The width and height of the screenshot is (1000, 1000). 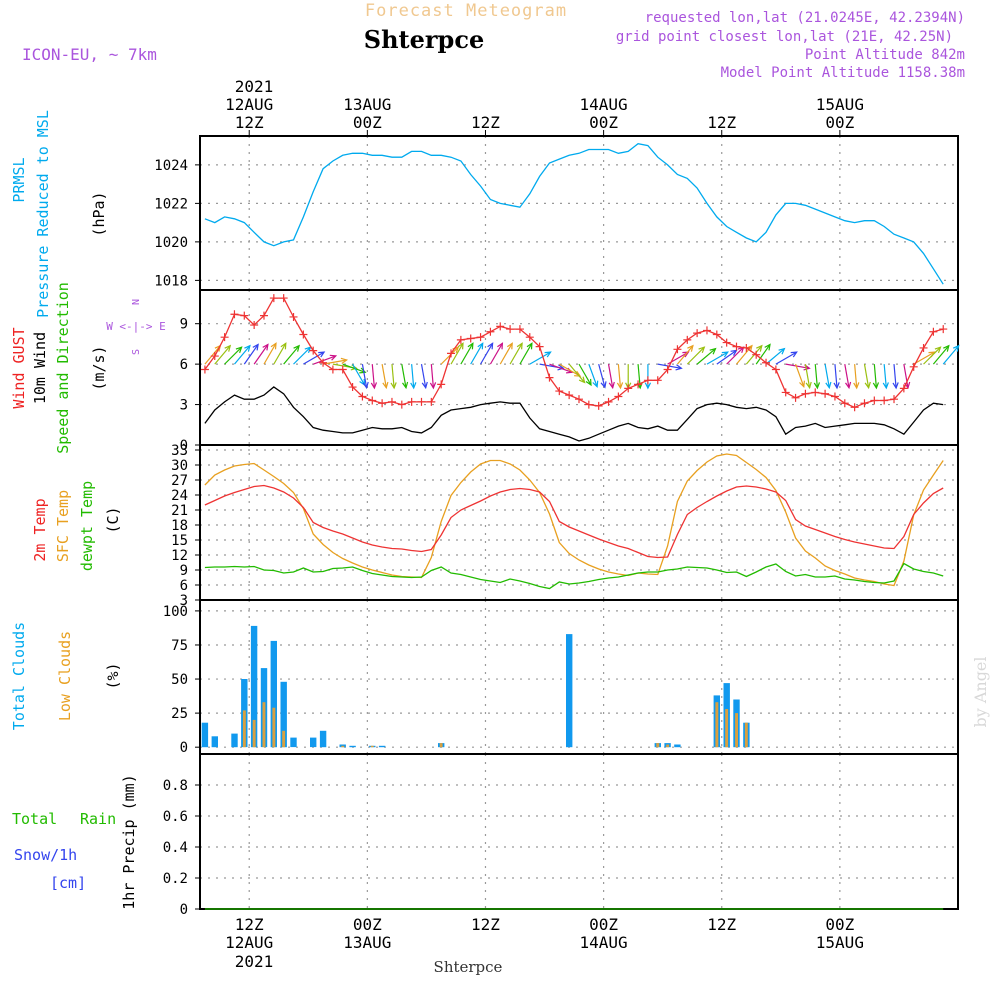 What do you see at coordinates (367, 942) in the screenshot?
I see `bottom-date-label: 13AUG` at bounding box center [367, 942].